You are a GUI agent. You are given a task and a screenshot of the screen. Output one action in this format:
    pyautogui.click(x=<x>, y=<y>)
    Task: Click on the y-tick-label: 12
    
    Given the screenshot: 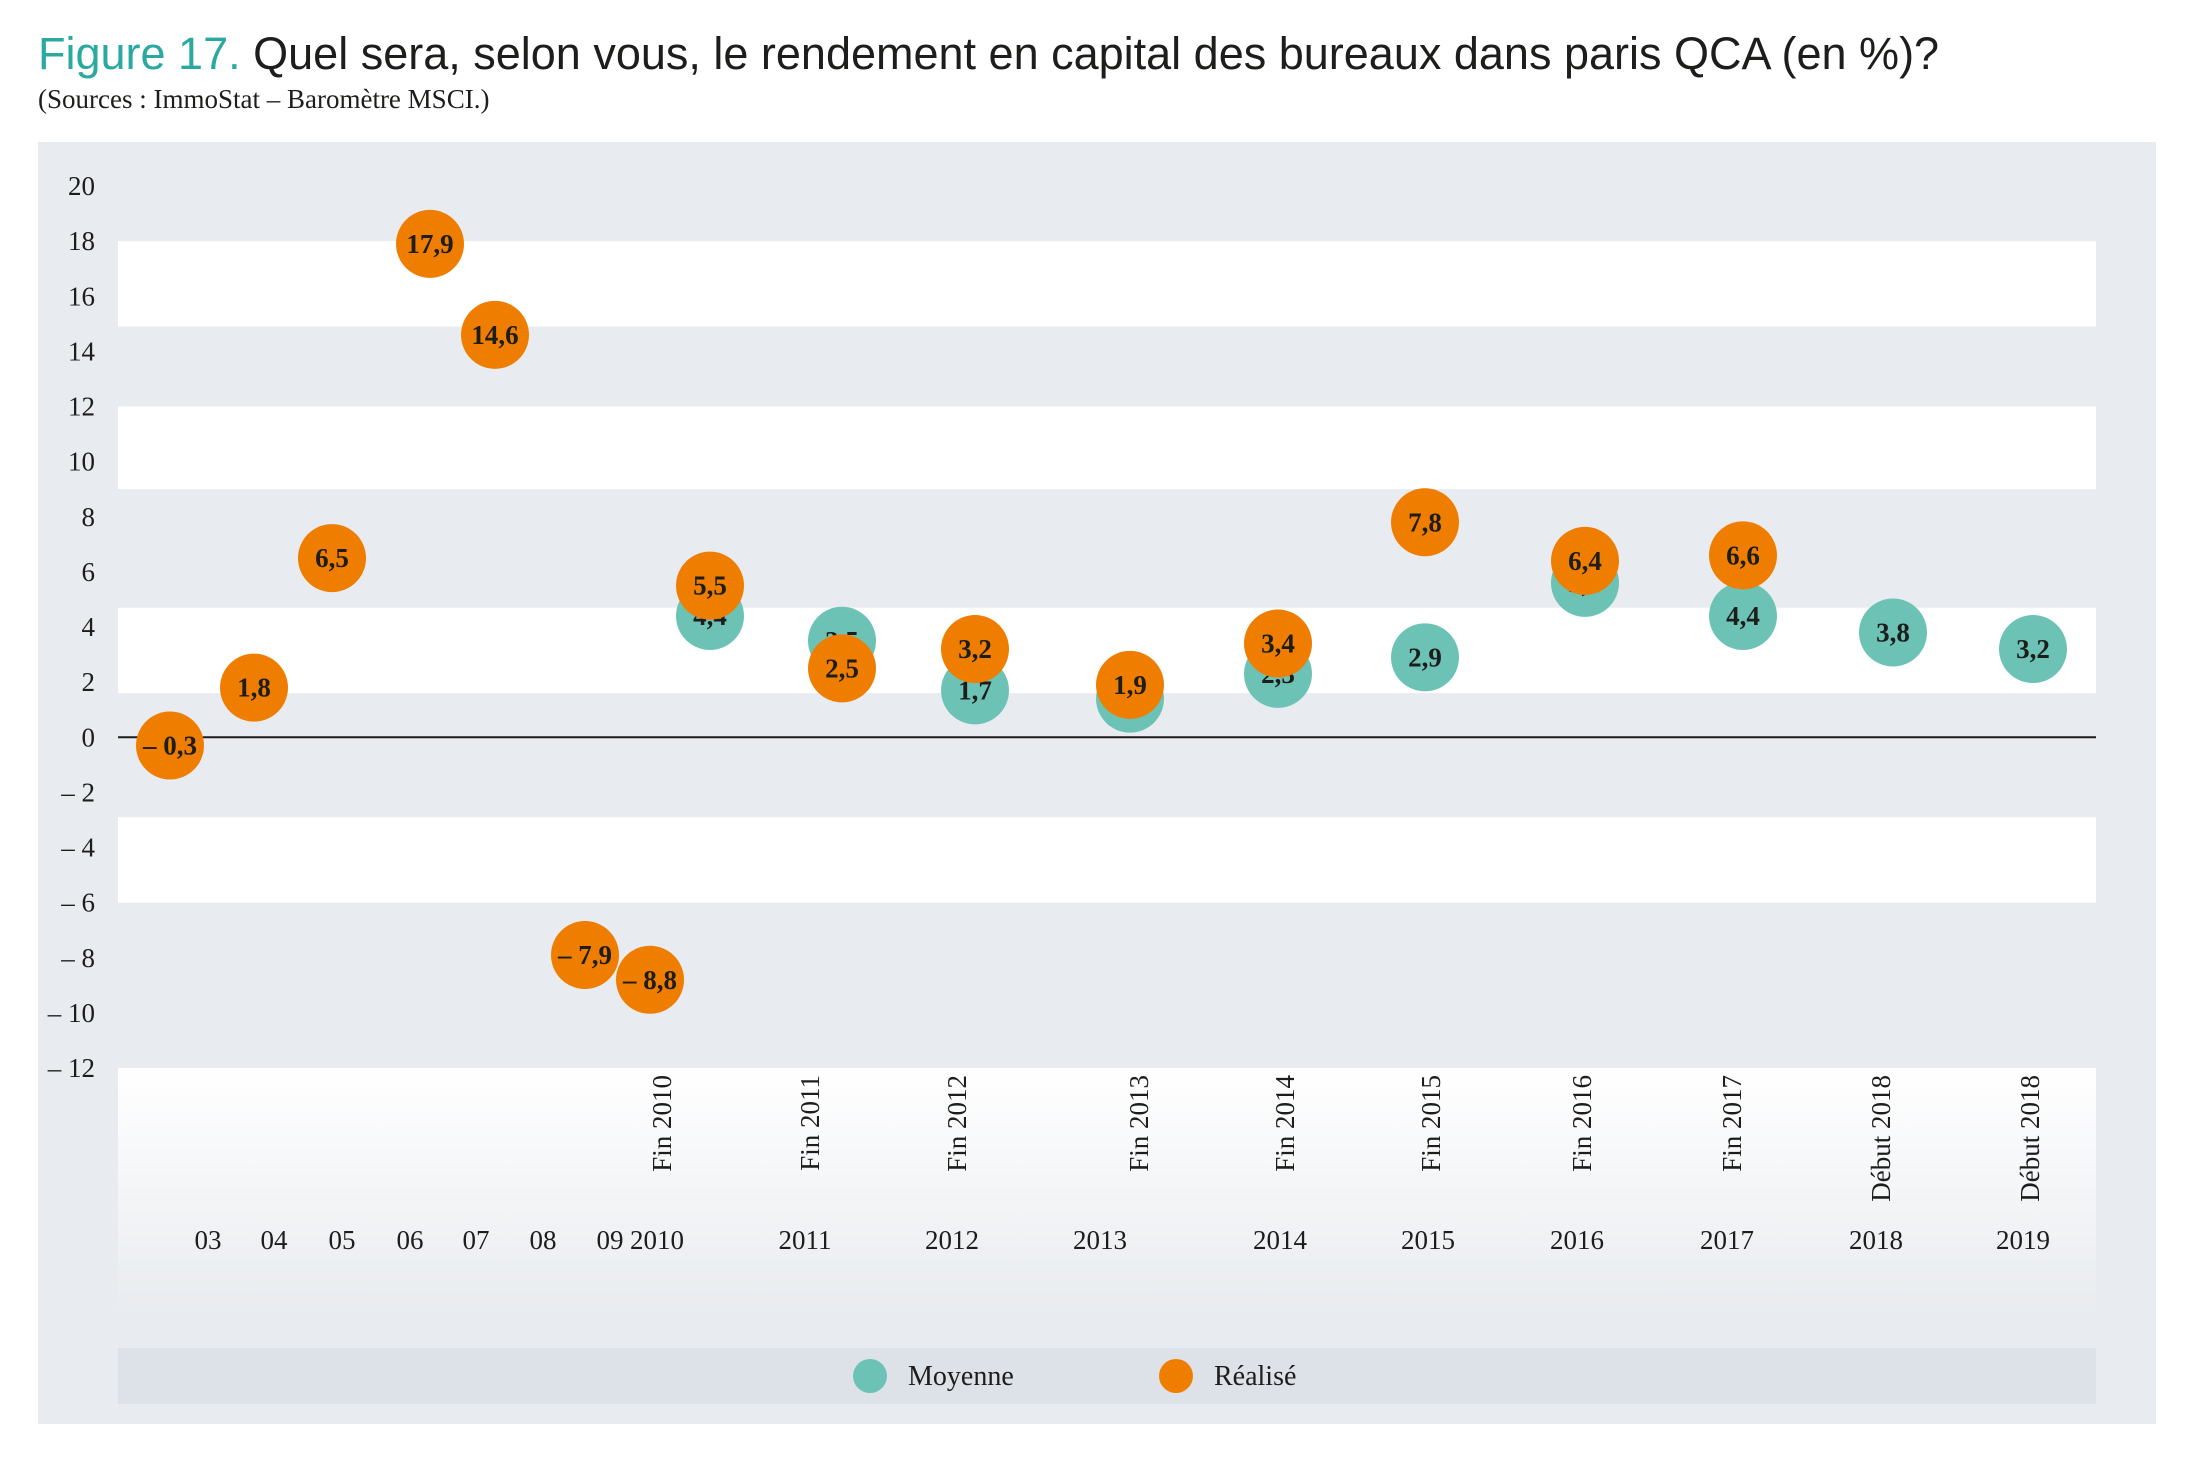 What is the action you would take?
    pyautogui.click(x=81, y=407)
    